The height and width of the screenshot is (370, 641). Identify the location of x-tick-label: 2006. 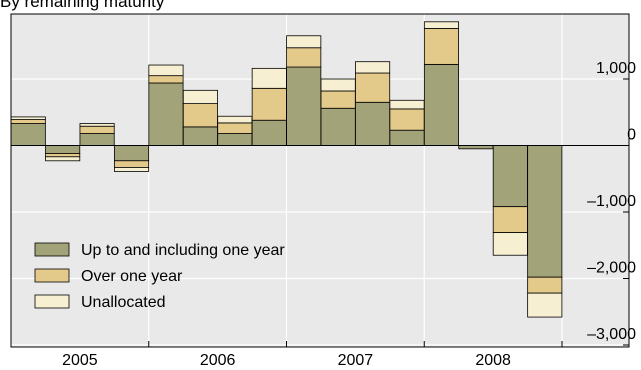
(218, 360).